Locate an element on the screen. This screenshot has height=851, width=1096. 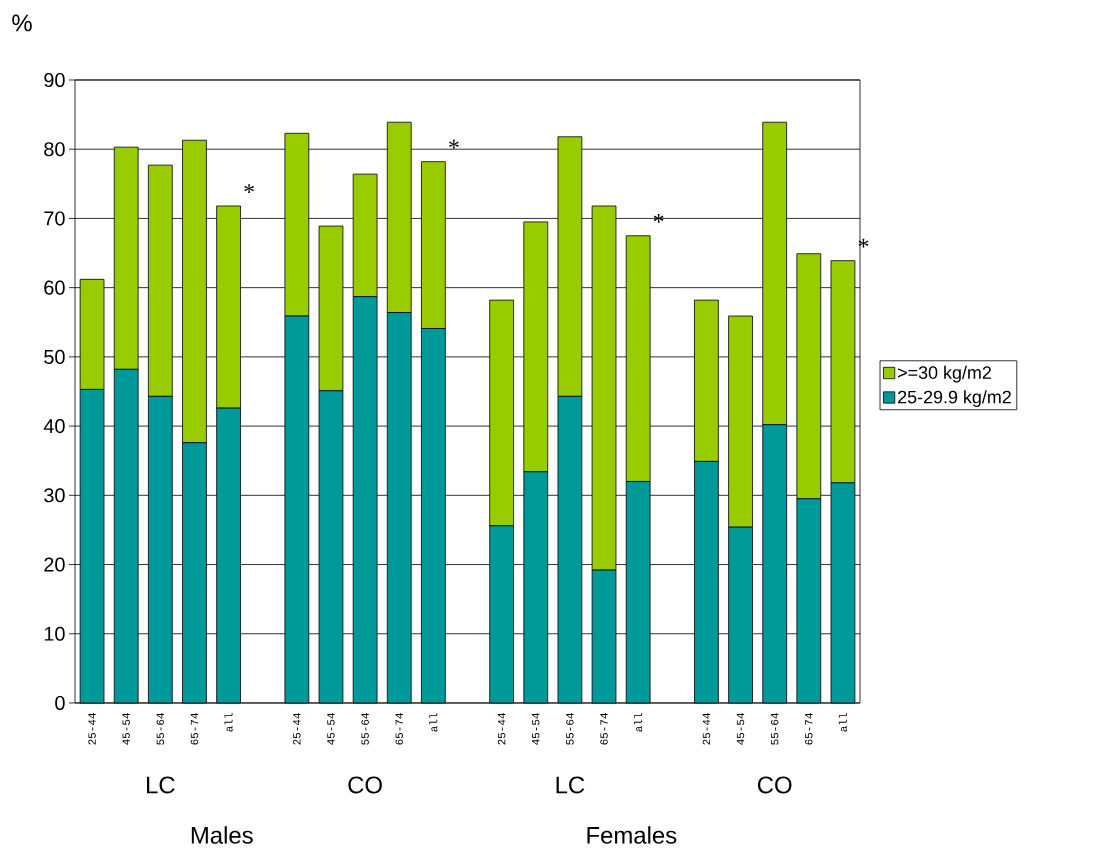
y-tick-label: 20 is located at coordinates (54, 564).